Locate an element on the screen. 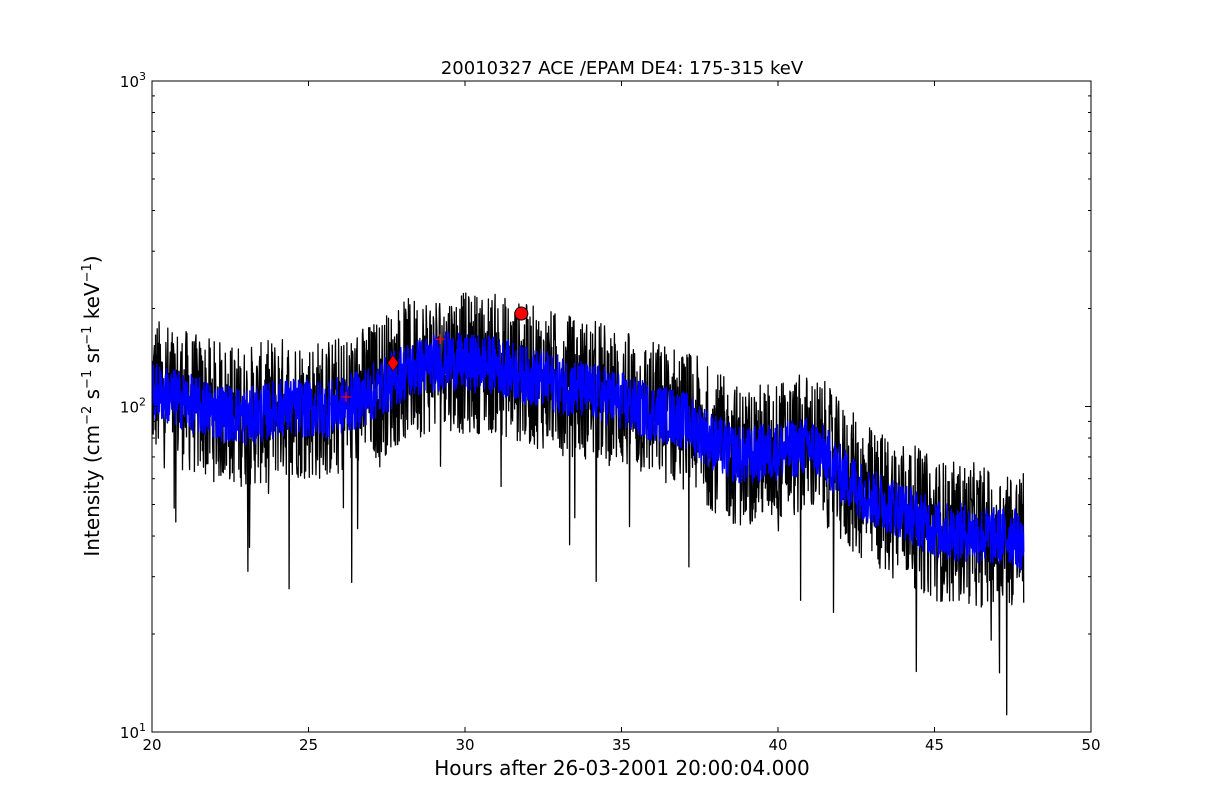  x-tick-label: 30 is located at coordinates (464, 745).